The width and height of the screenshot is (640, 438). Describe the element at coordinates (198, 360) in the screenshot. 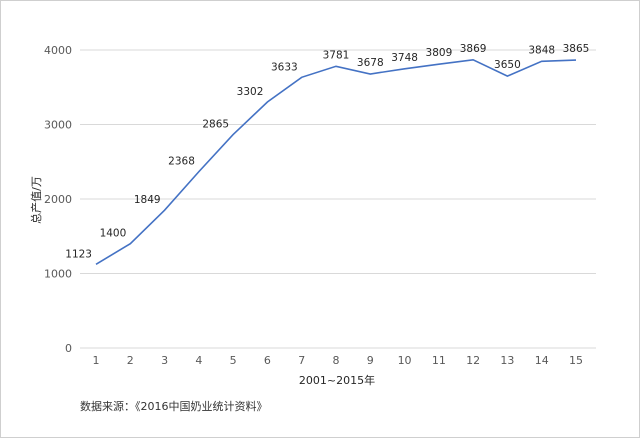

I see `x-tick-label-3: 4` at that location.